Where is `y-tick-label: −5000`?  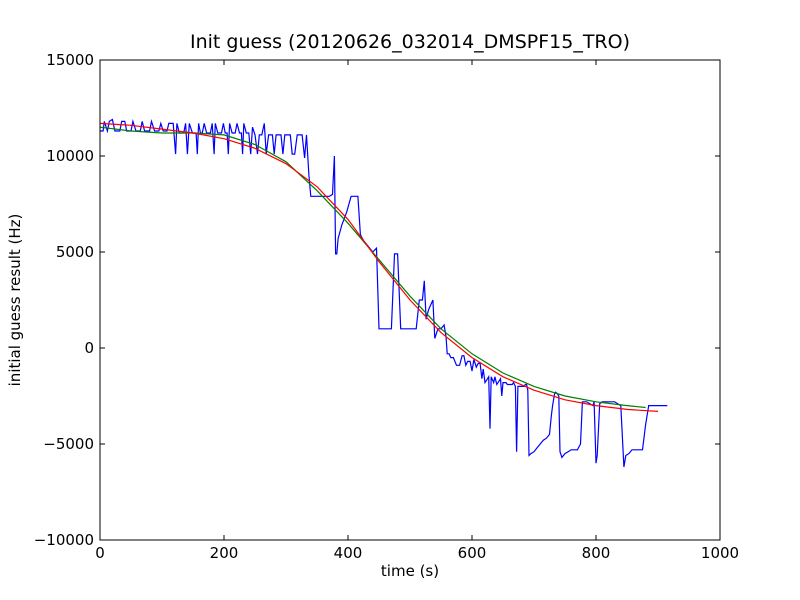 y-tick-label: −5000 is located at coordinates (68, 444).